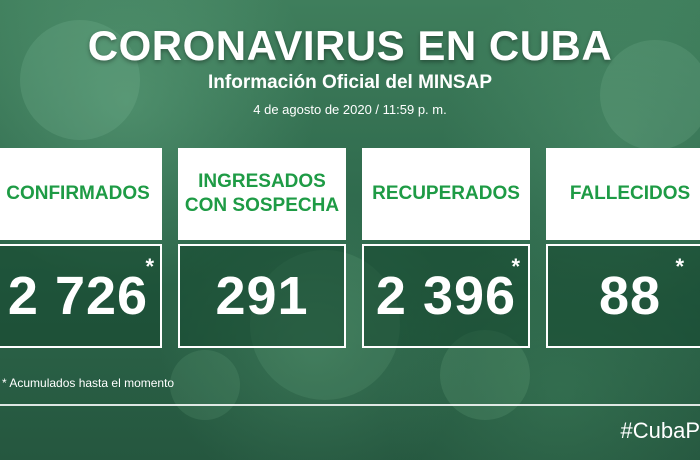 This screenshot has height=460, width=700. I want to click on stat-label-line: INGRESADOS, so click(262, 181).